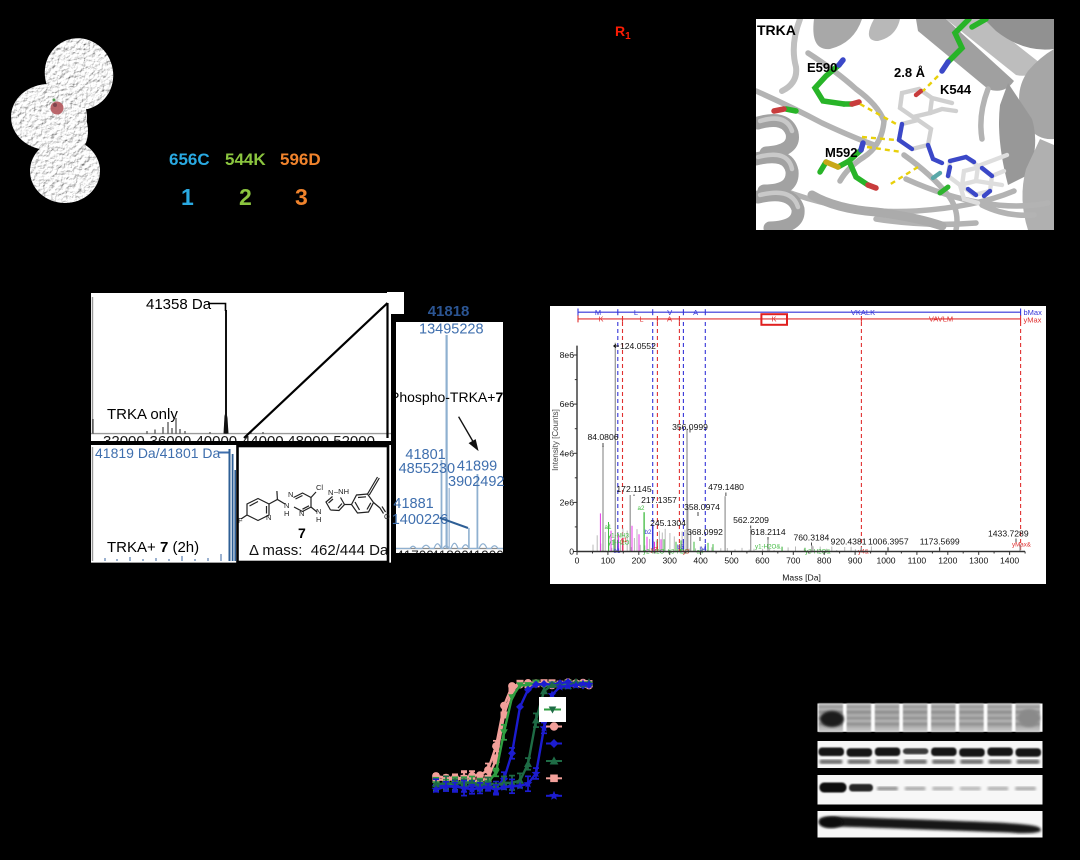 The width and height of the screenshot is (1080, 860). What do you see at coordinates (415, 555) in the screenshot?
I see `svg-text: 41700` at bounding box center [415, 555].